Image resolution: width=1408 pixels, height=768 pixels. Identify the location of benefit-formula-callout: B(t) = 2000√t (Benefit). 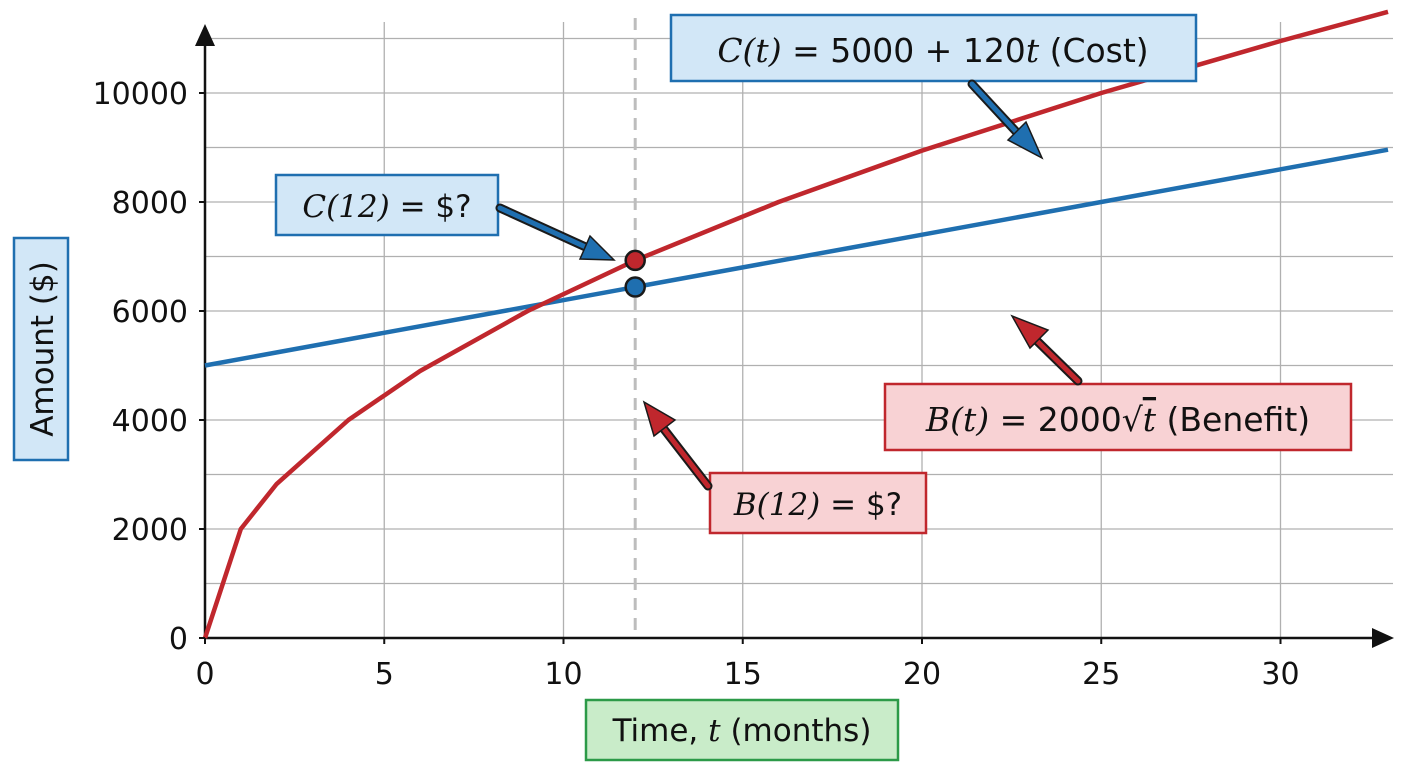
(1118, 383).